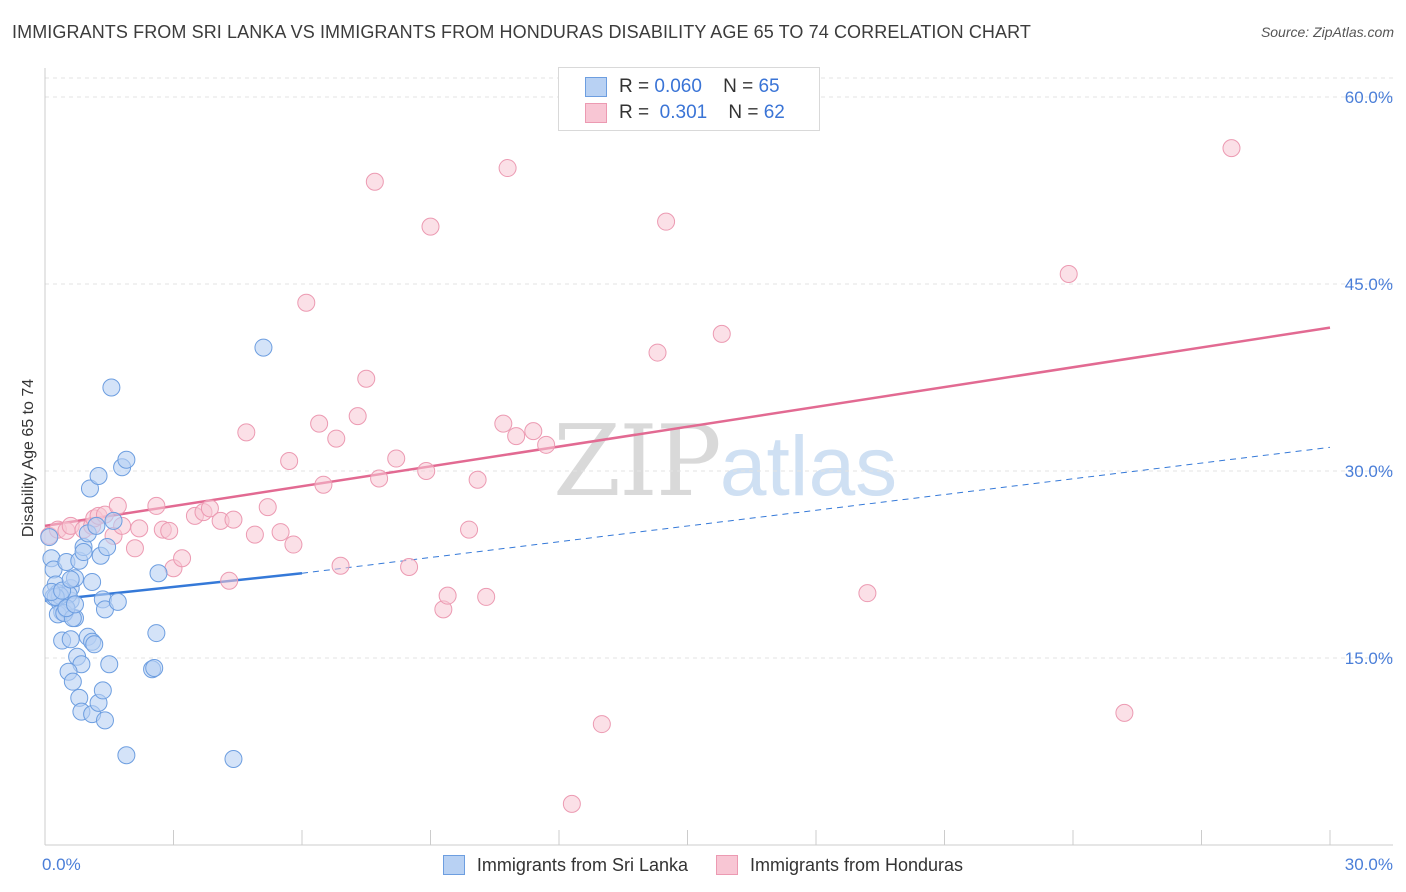 This screenshot has height=892, width=1406. Describe the element at coordinates (678, 86) in the screenshot. I see `r-value-sri-lanka: 0.060` at that location.